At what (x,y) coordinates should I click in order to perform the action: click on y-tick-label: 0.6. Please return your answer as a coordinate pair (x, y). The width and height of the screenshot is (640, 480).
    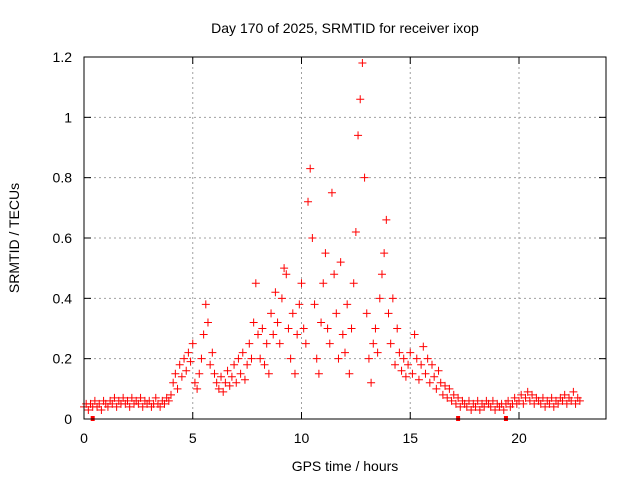
    Looking at the image, I should click on (63, 238).